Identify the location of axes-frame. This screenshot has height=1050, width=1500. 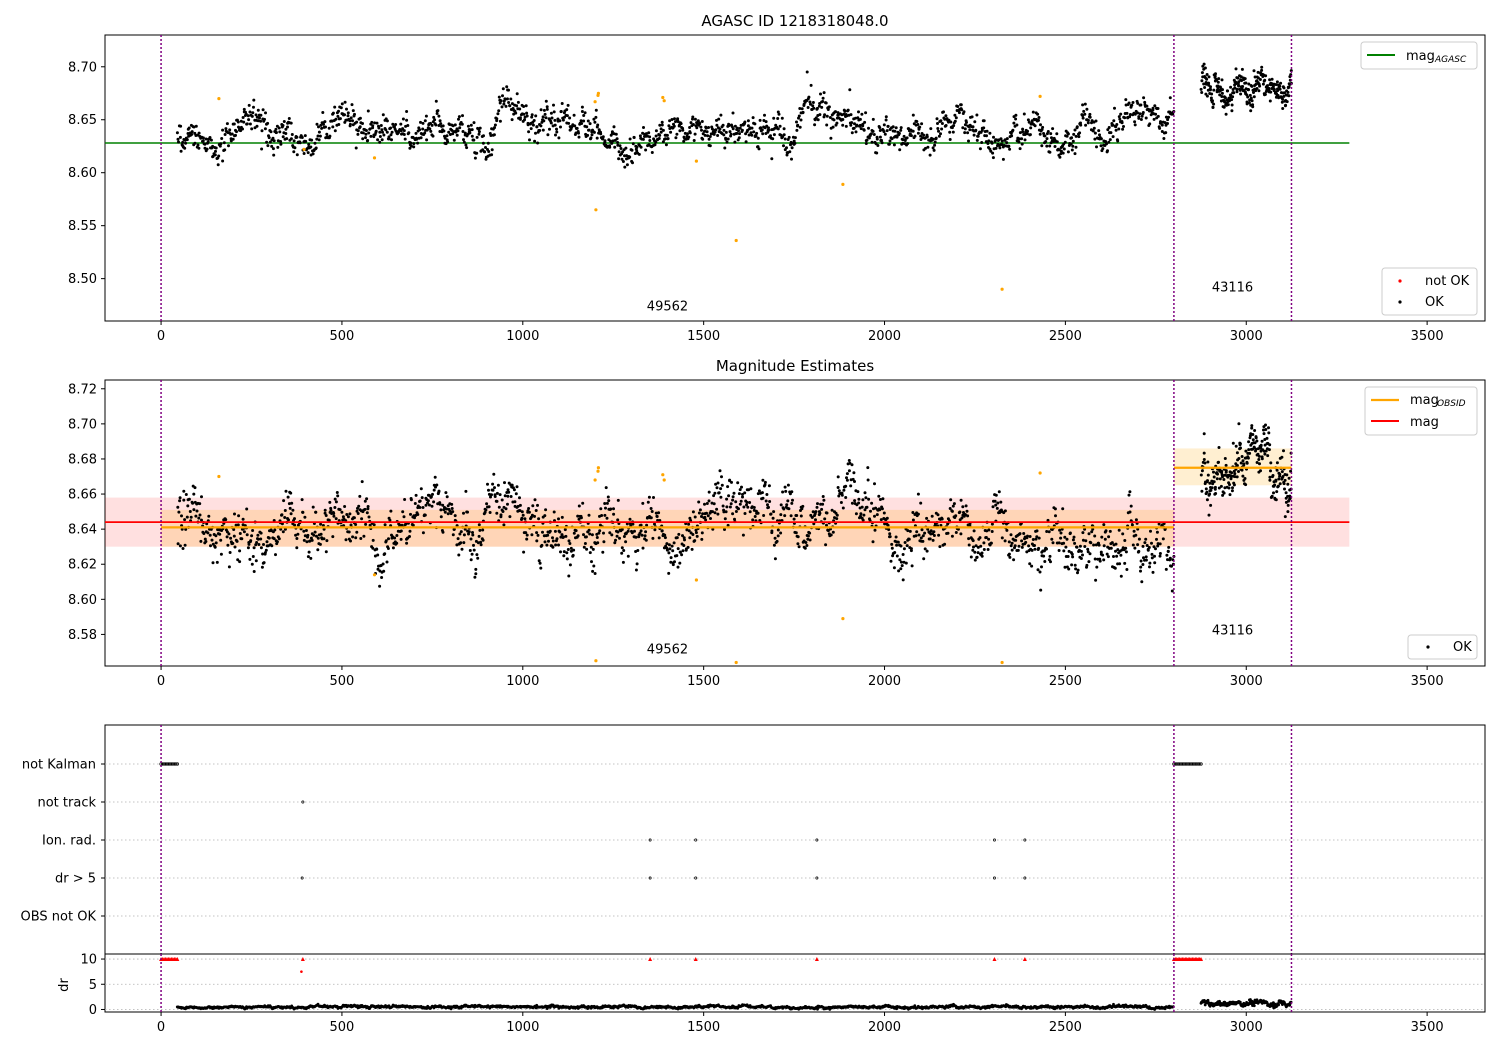
(795, 983).